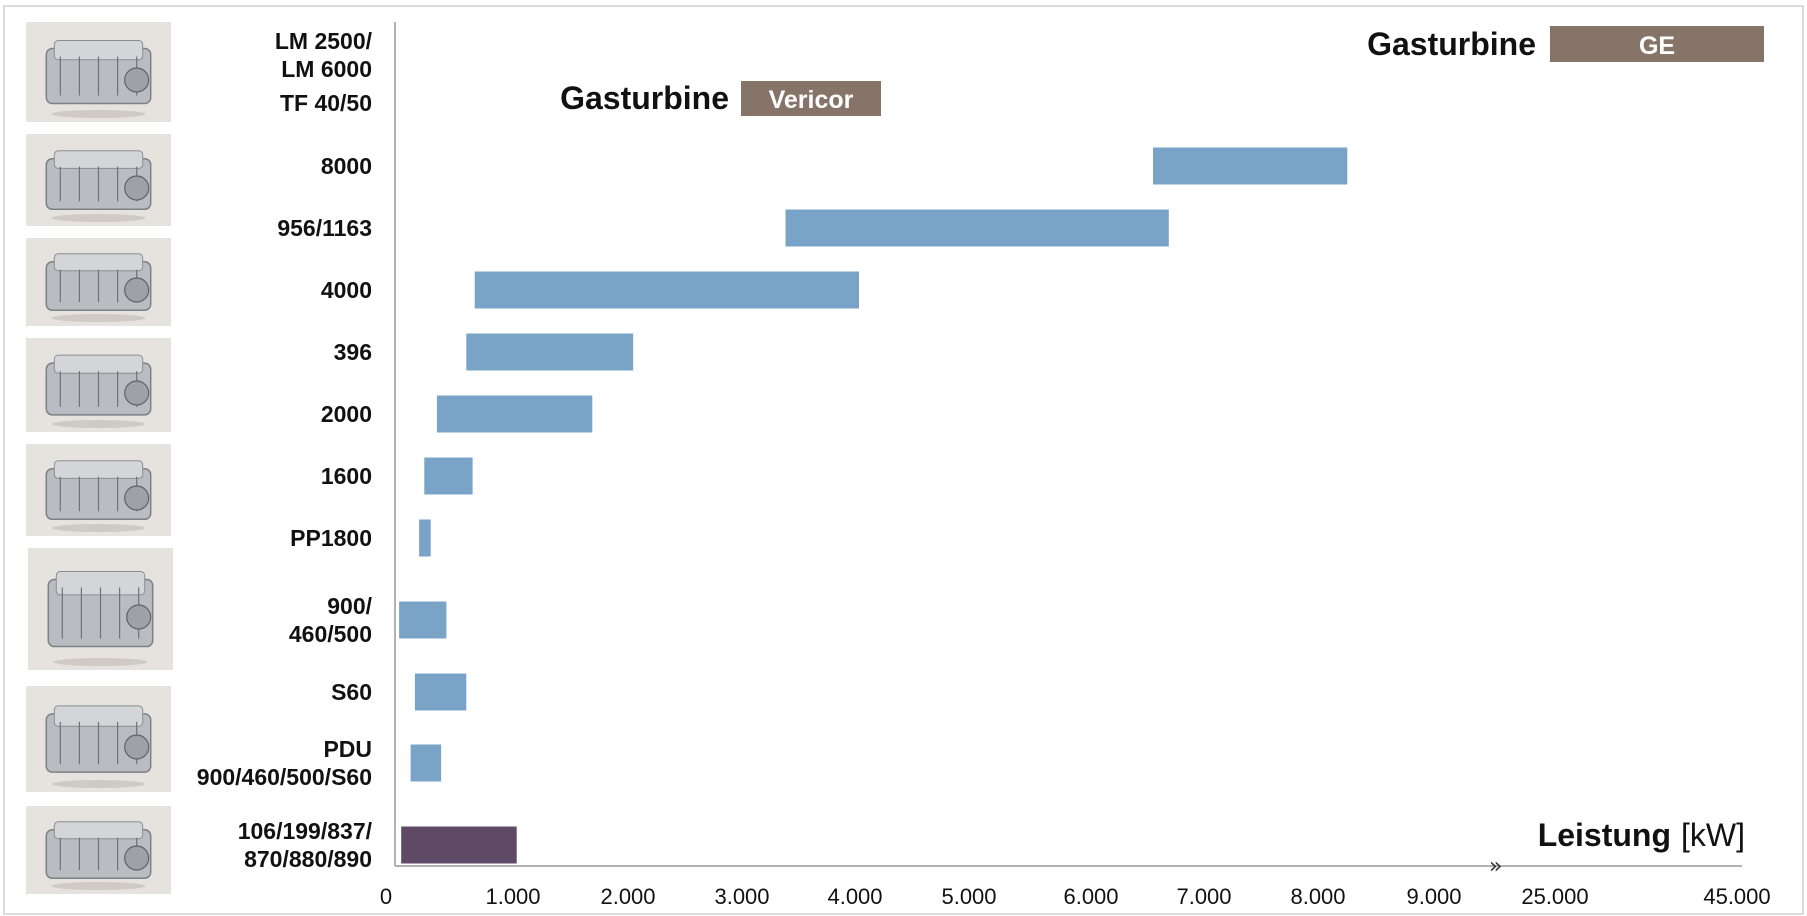  I want to click on annotation-ge-box, so click(1657, 44).